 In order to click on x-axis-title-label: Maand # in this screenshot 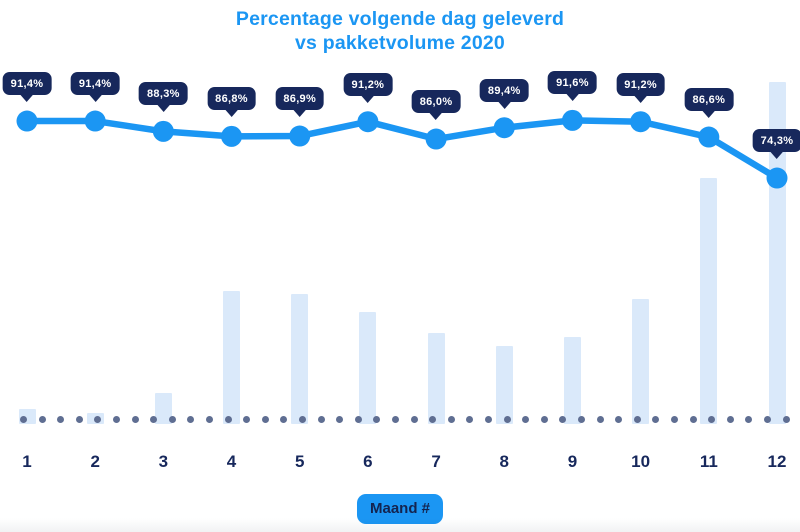, I will do `click(400, 508)`.